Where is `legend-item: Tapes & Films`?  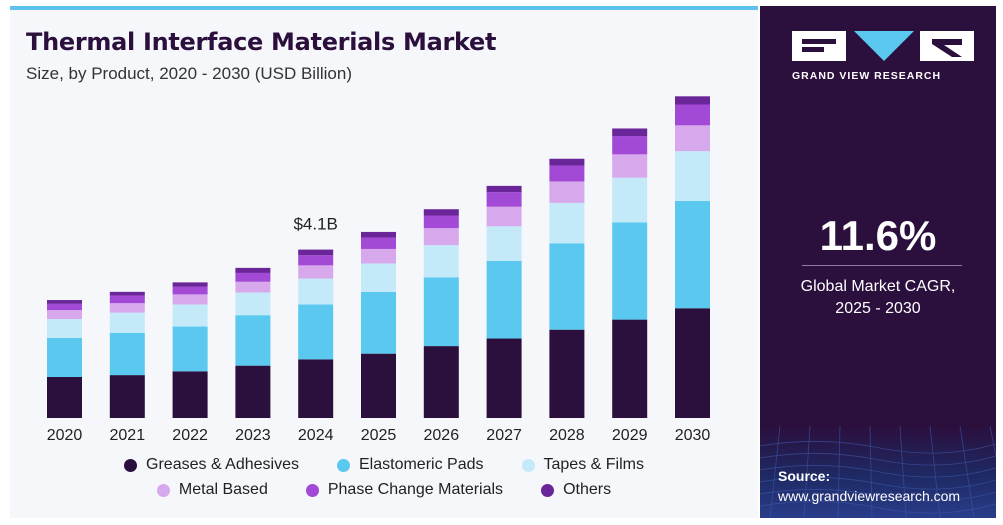 legend-item: Tapes & Films is located at coordinates (582, 465).